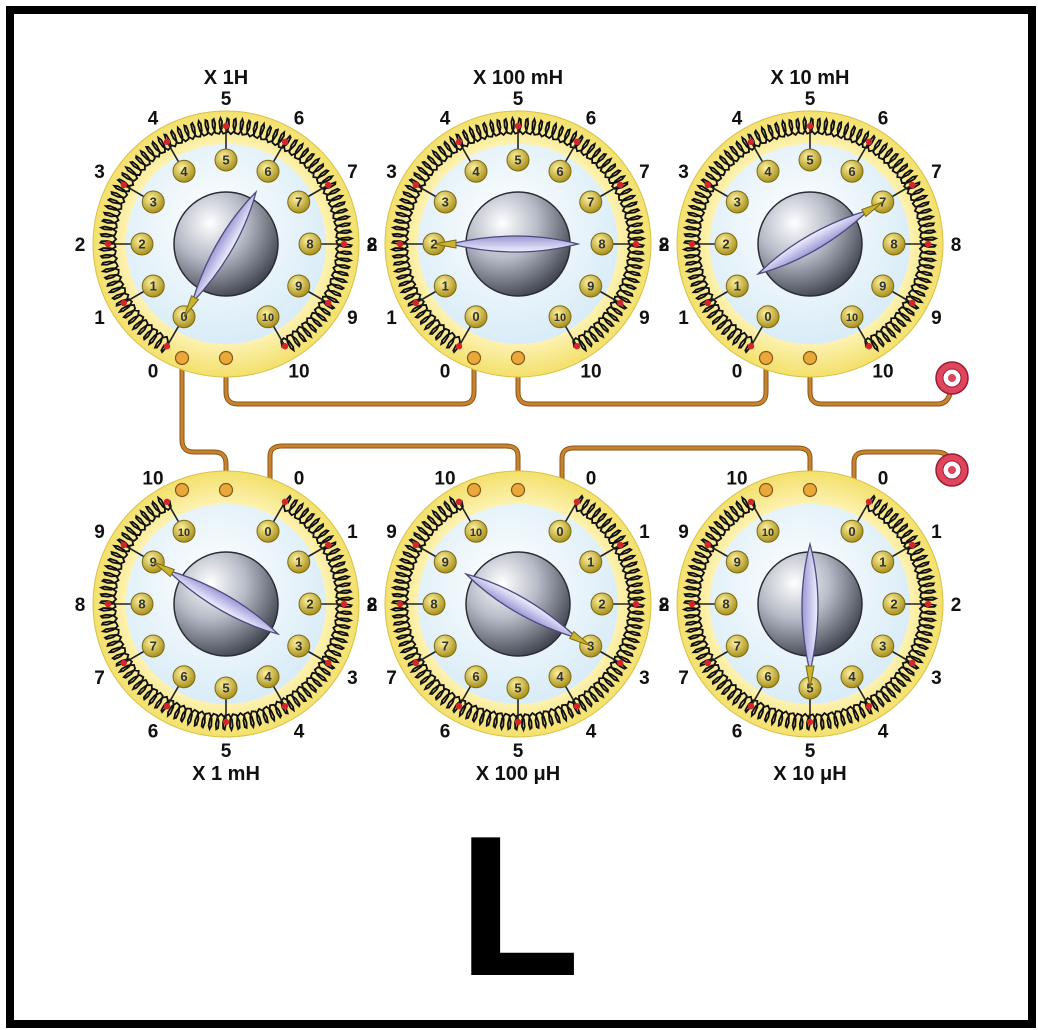  I want to click on contact-number: 4, so click(852, 676).